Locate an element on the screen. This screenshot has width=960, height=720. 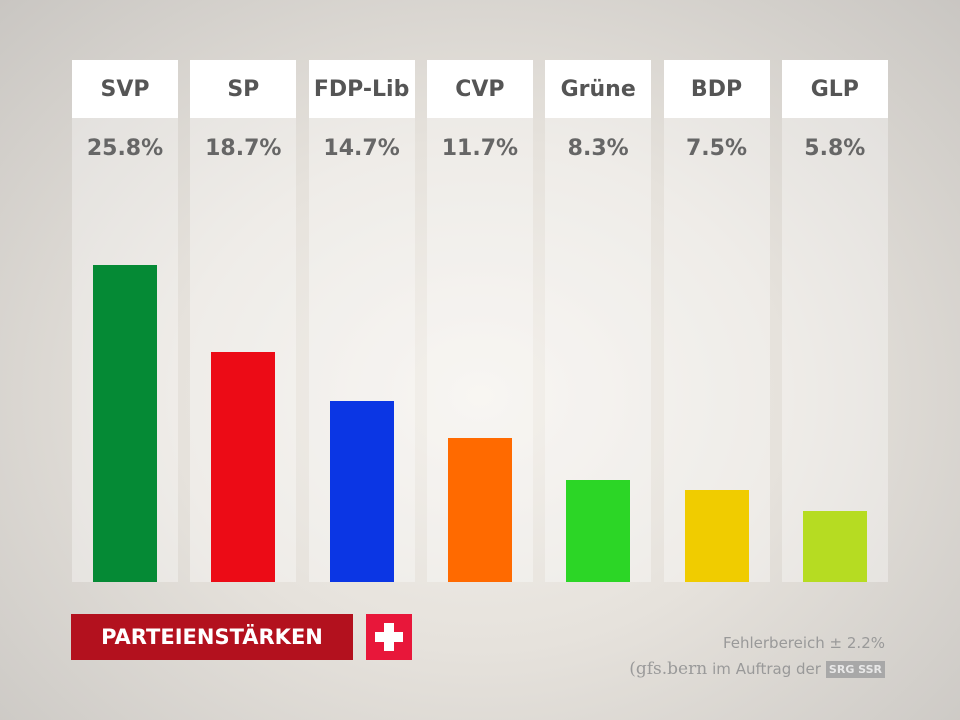
column-3: CVP 11.7% is located at coordinates (479, 321).